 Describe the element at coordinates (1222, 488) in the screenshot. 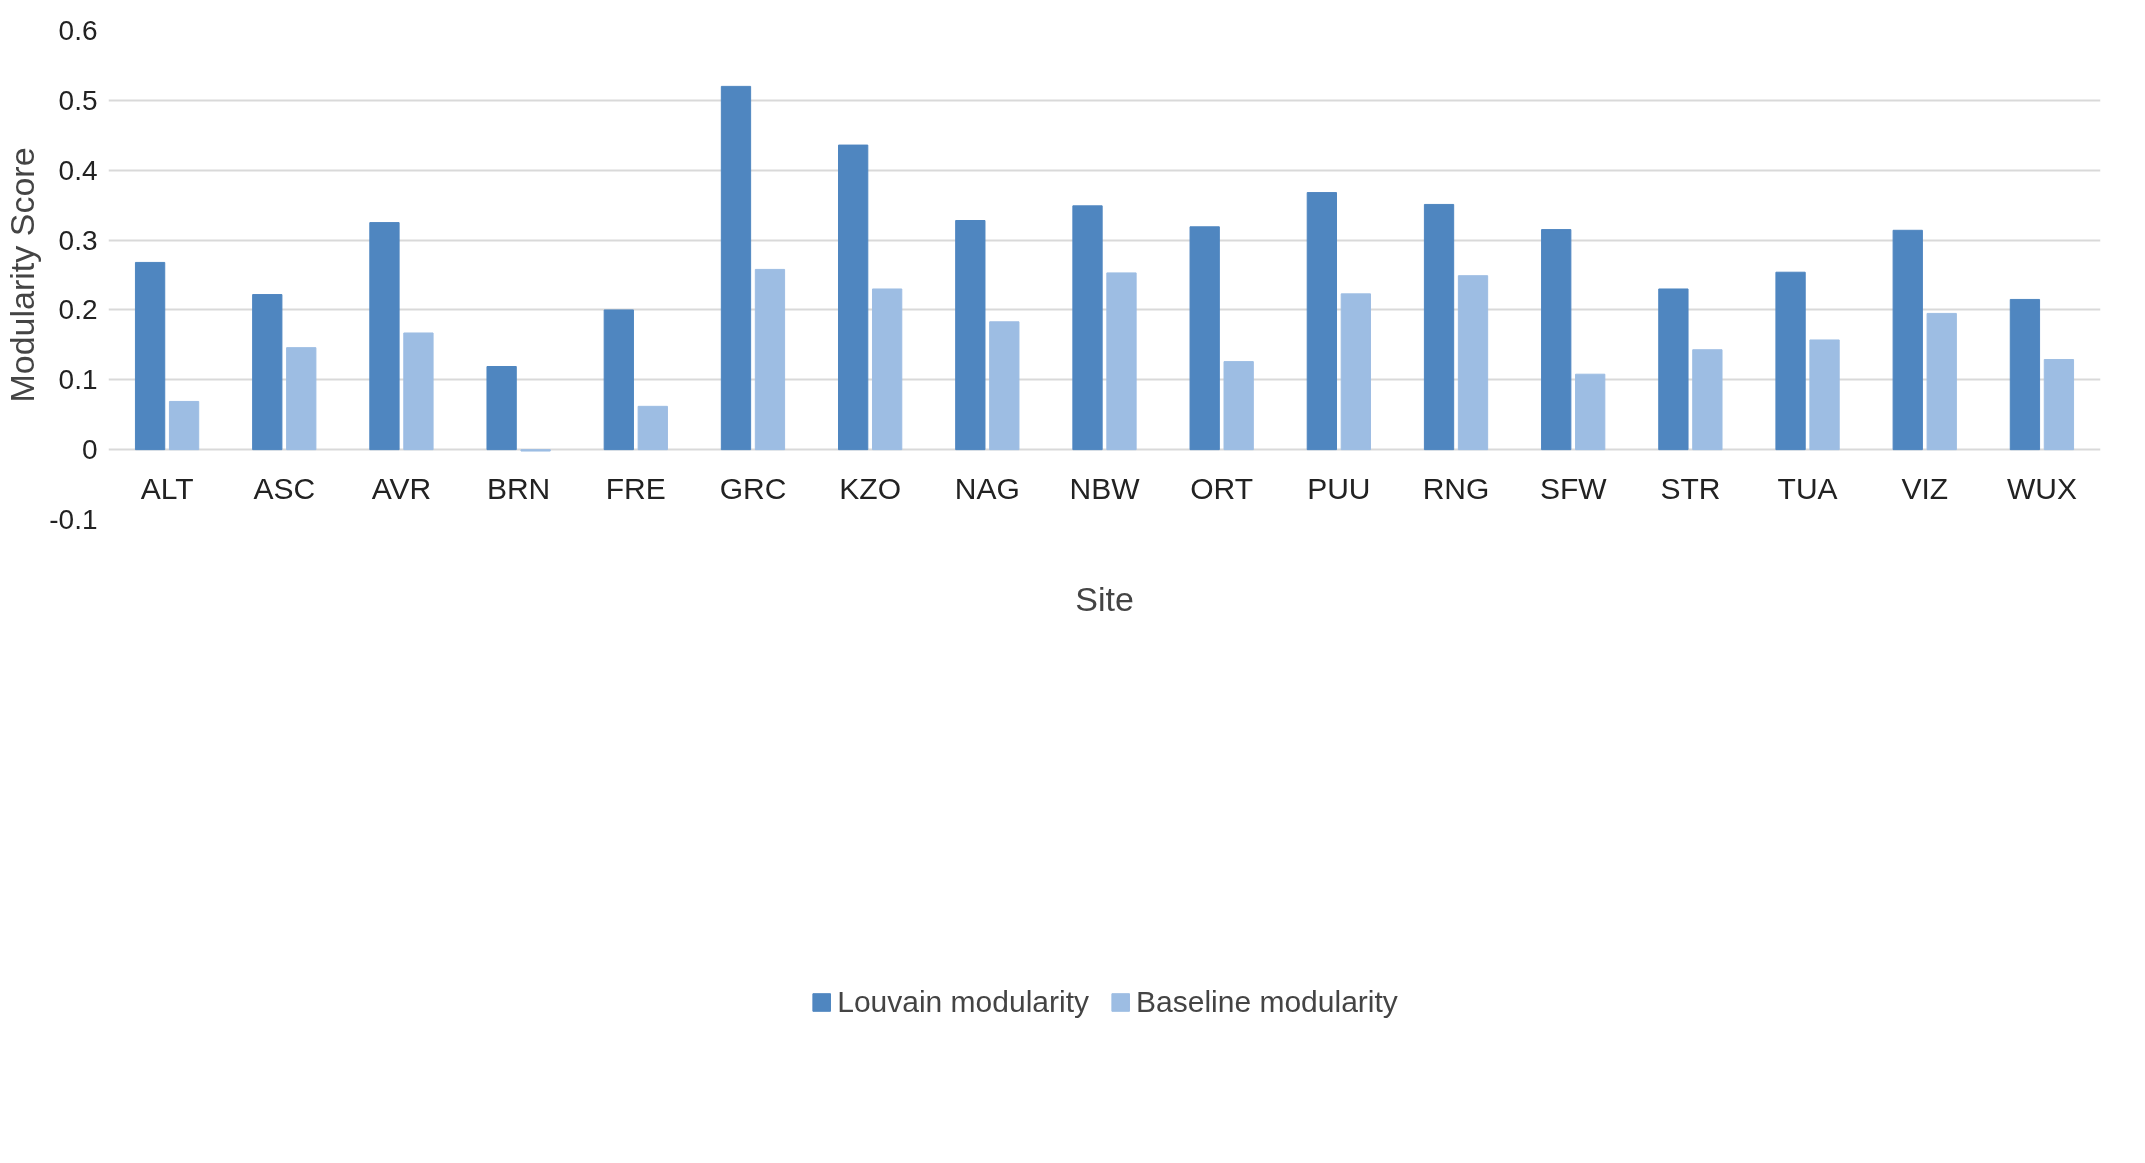

I see `x-tick-label: ORT` at that location.